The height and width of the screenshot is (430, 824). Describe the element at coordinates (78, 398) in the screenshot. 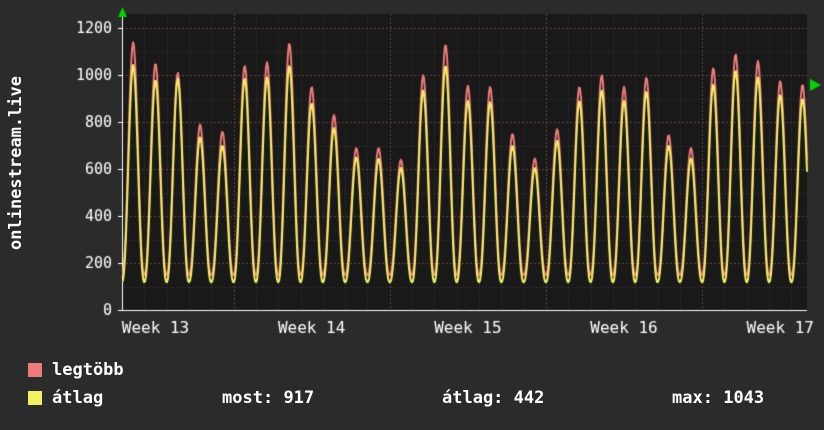

I see `legend-label-atlag: átlag` at that location.